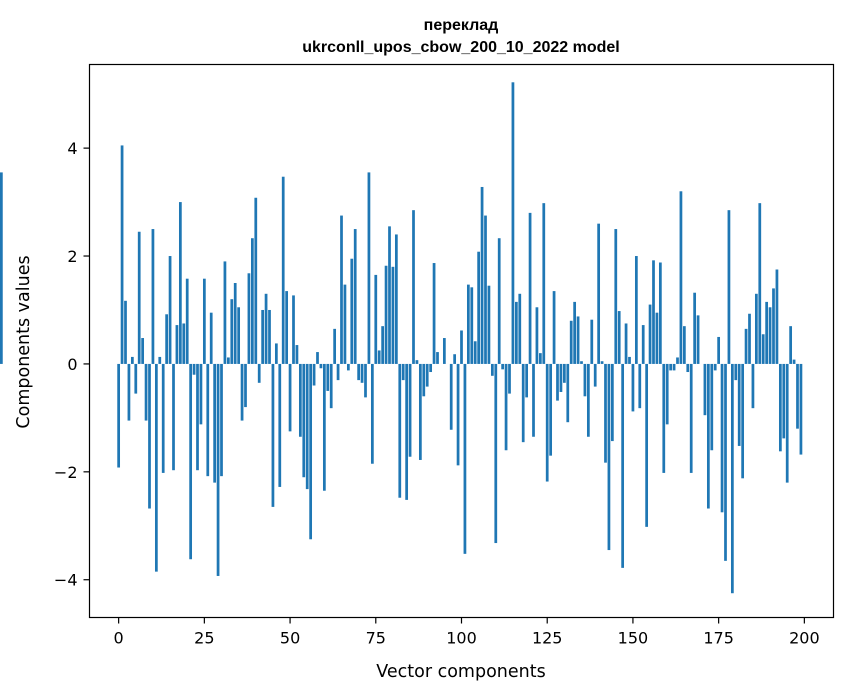 The image size is (847, 696). What do you see at coordinates (66, 472) in the screenshot?
I see `y-tick-label: −2` at bounding box center [66, 472].